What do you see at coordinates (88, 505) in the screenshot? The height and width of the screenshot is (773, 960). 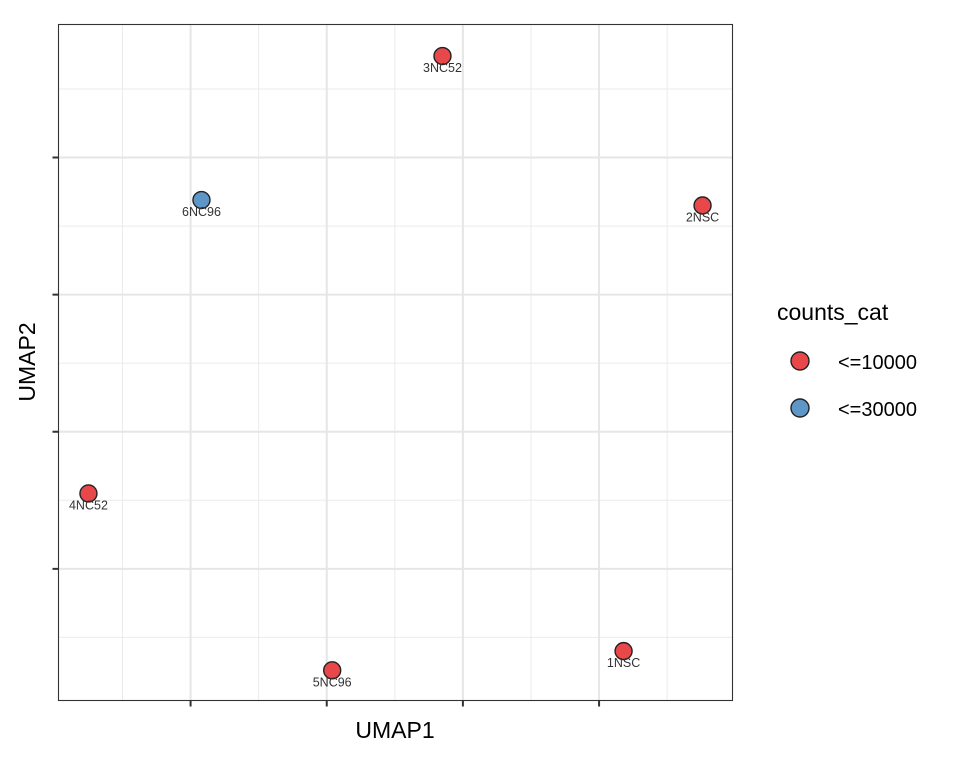 I see `point-label: 4NC52` at bounding box center [88, 505].